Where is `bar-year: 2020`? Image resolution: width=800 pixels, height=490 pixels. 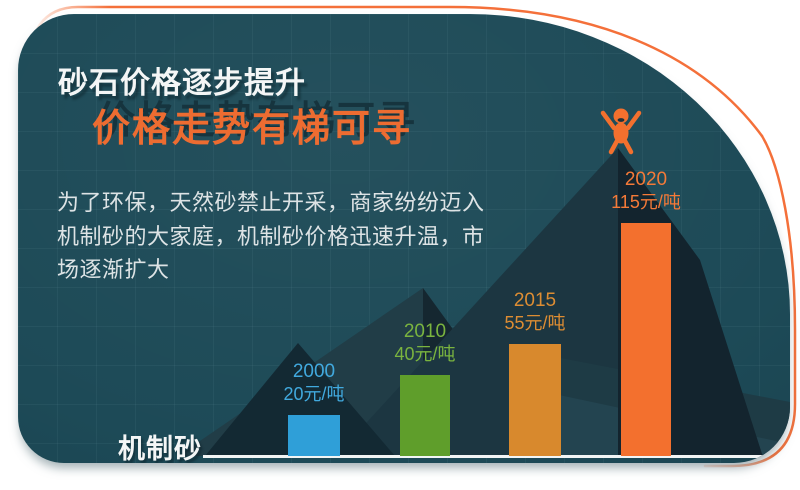 bar-year: 2020 is located at coordinates (646, 179).